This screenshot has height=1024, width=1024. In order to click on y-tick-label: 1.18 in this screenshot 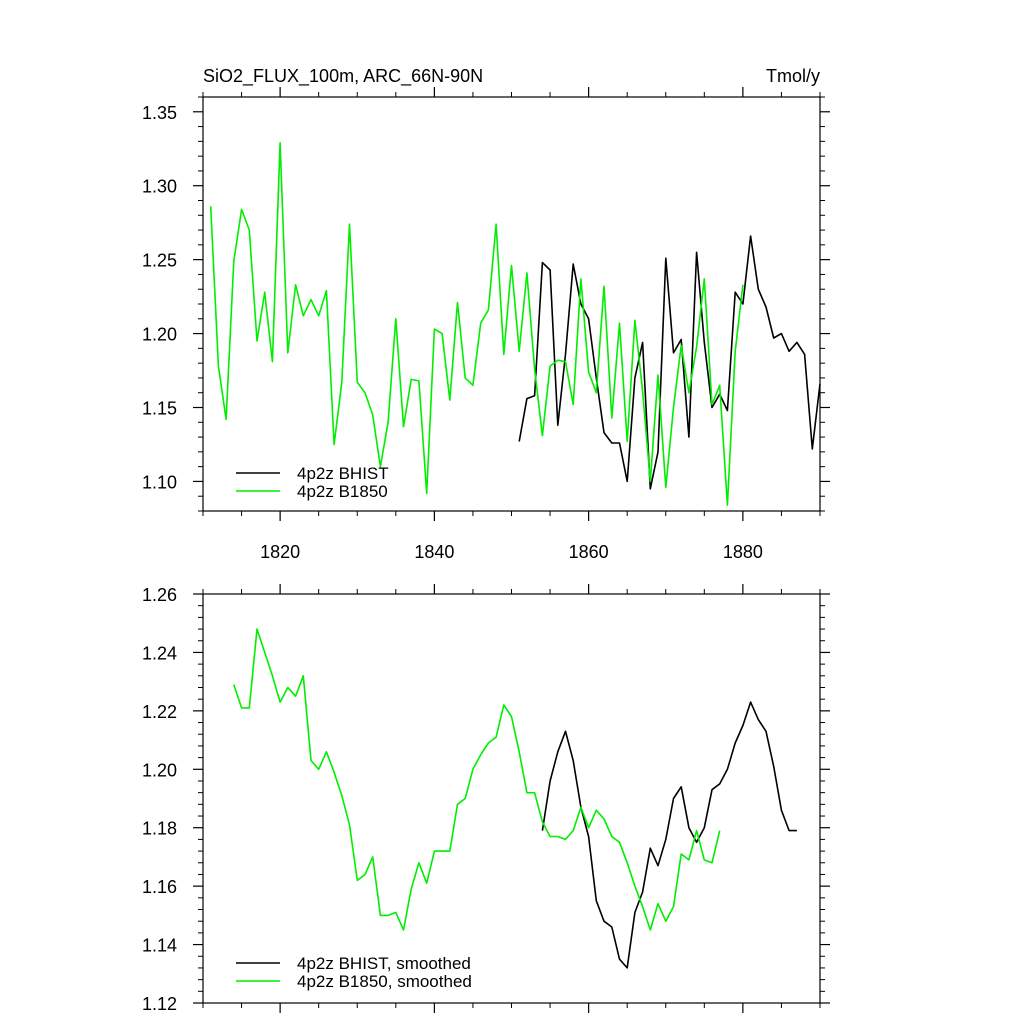, I will do `click(159, 829)`.